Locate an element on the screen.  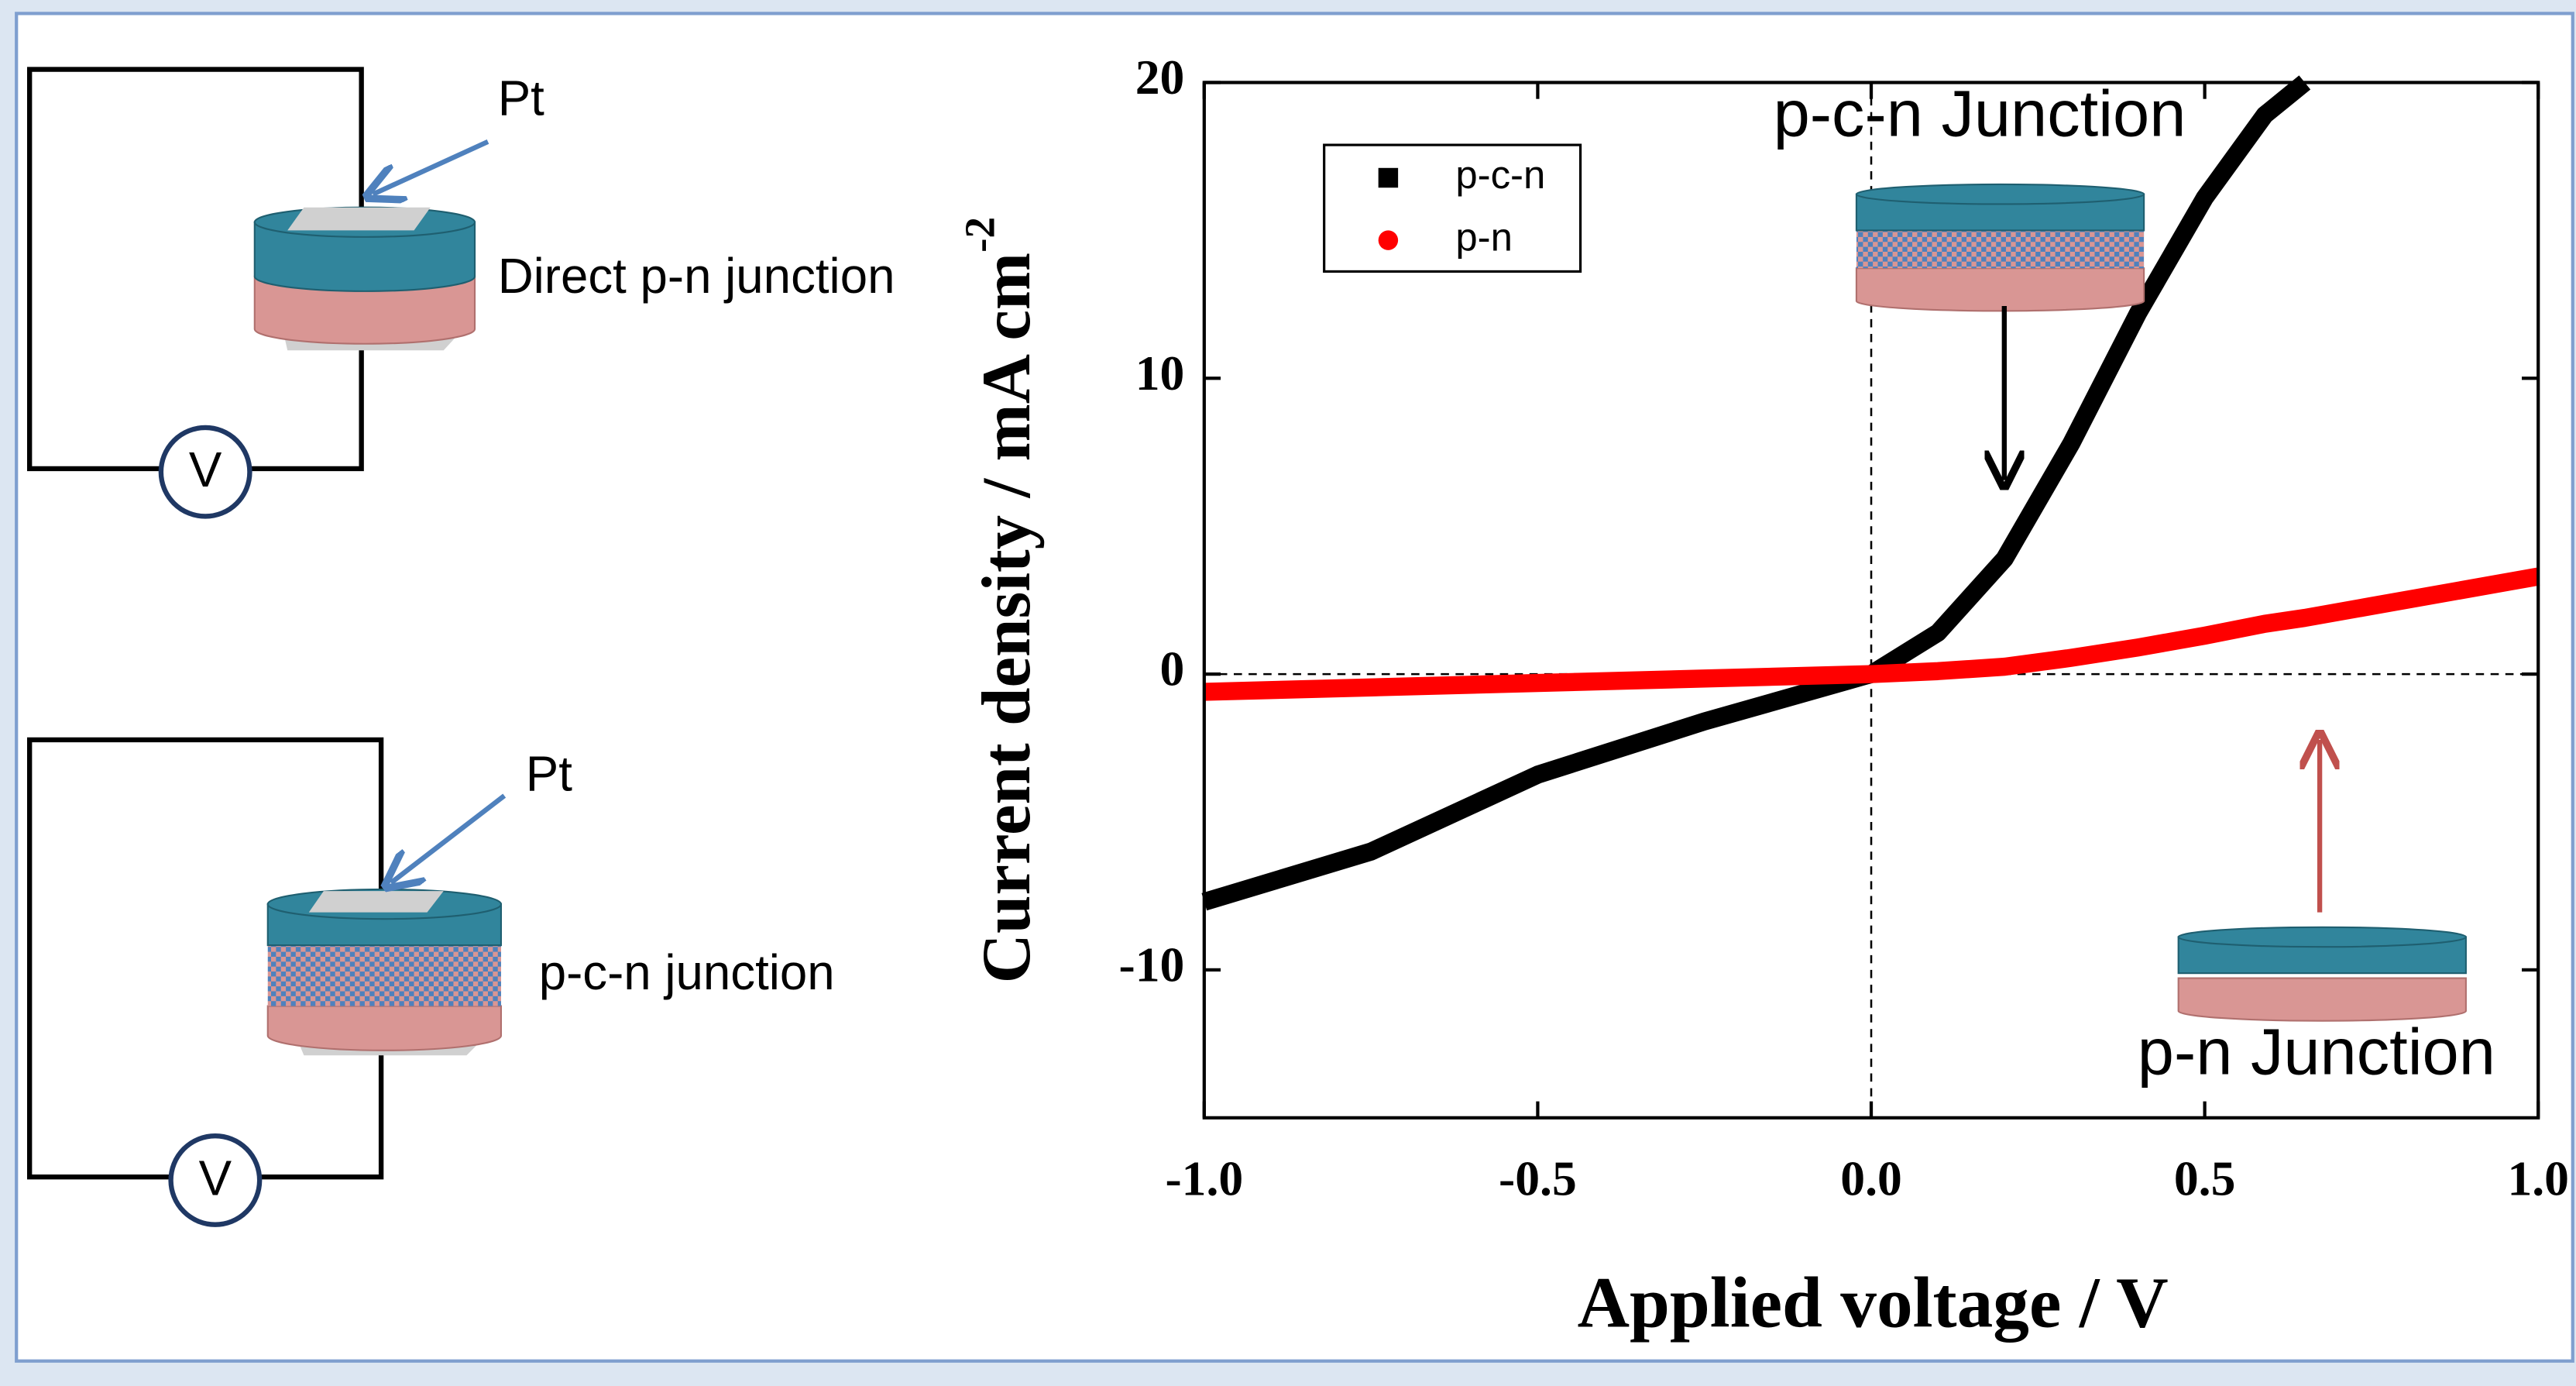
top-circuit is located at coordinates (195, 293).